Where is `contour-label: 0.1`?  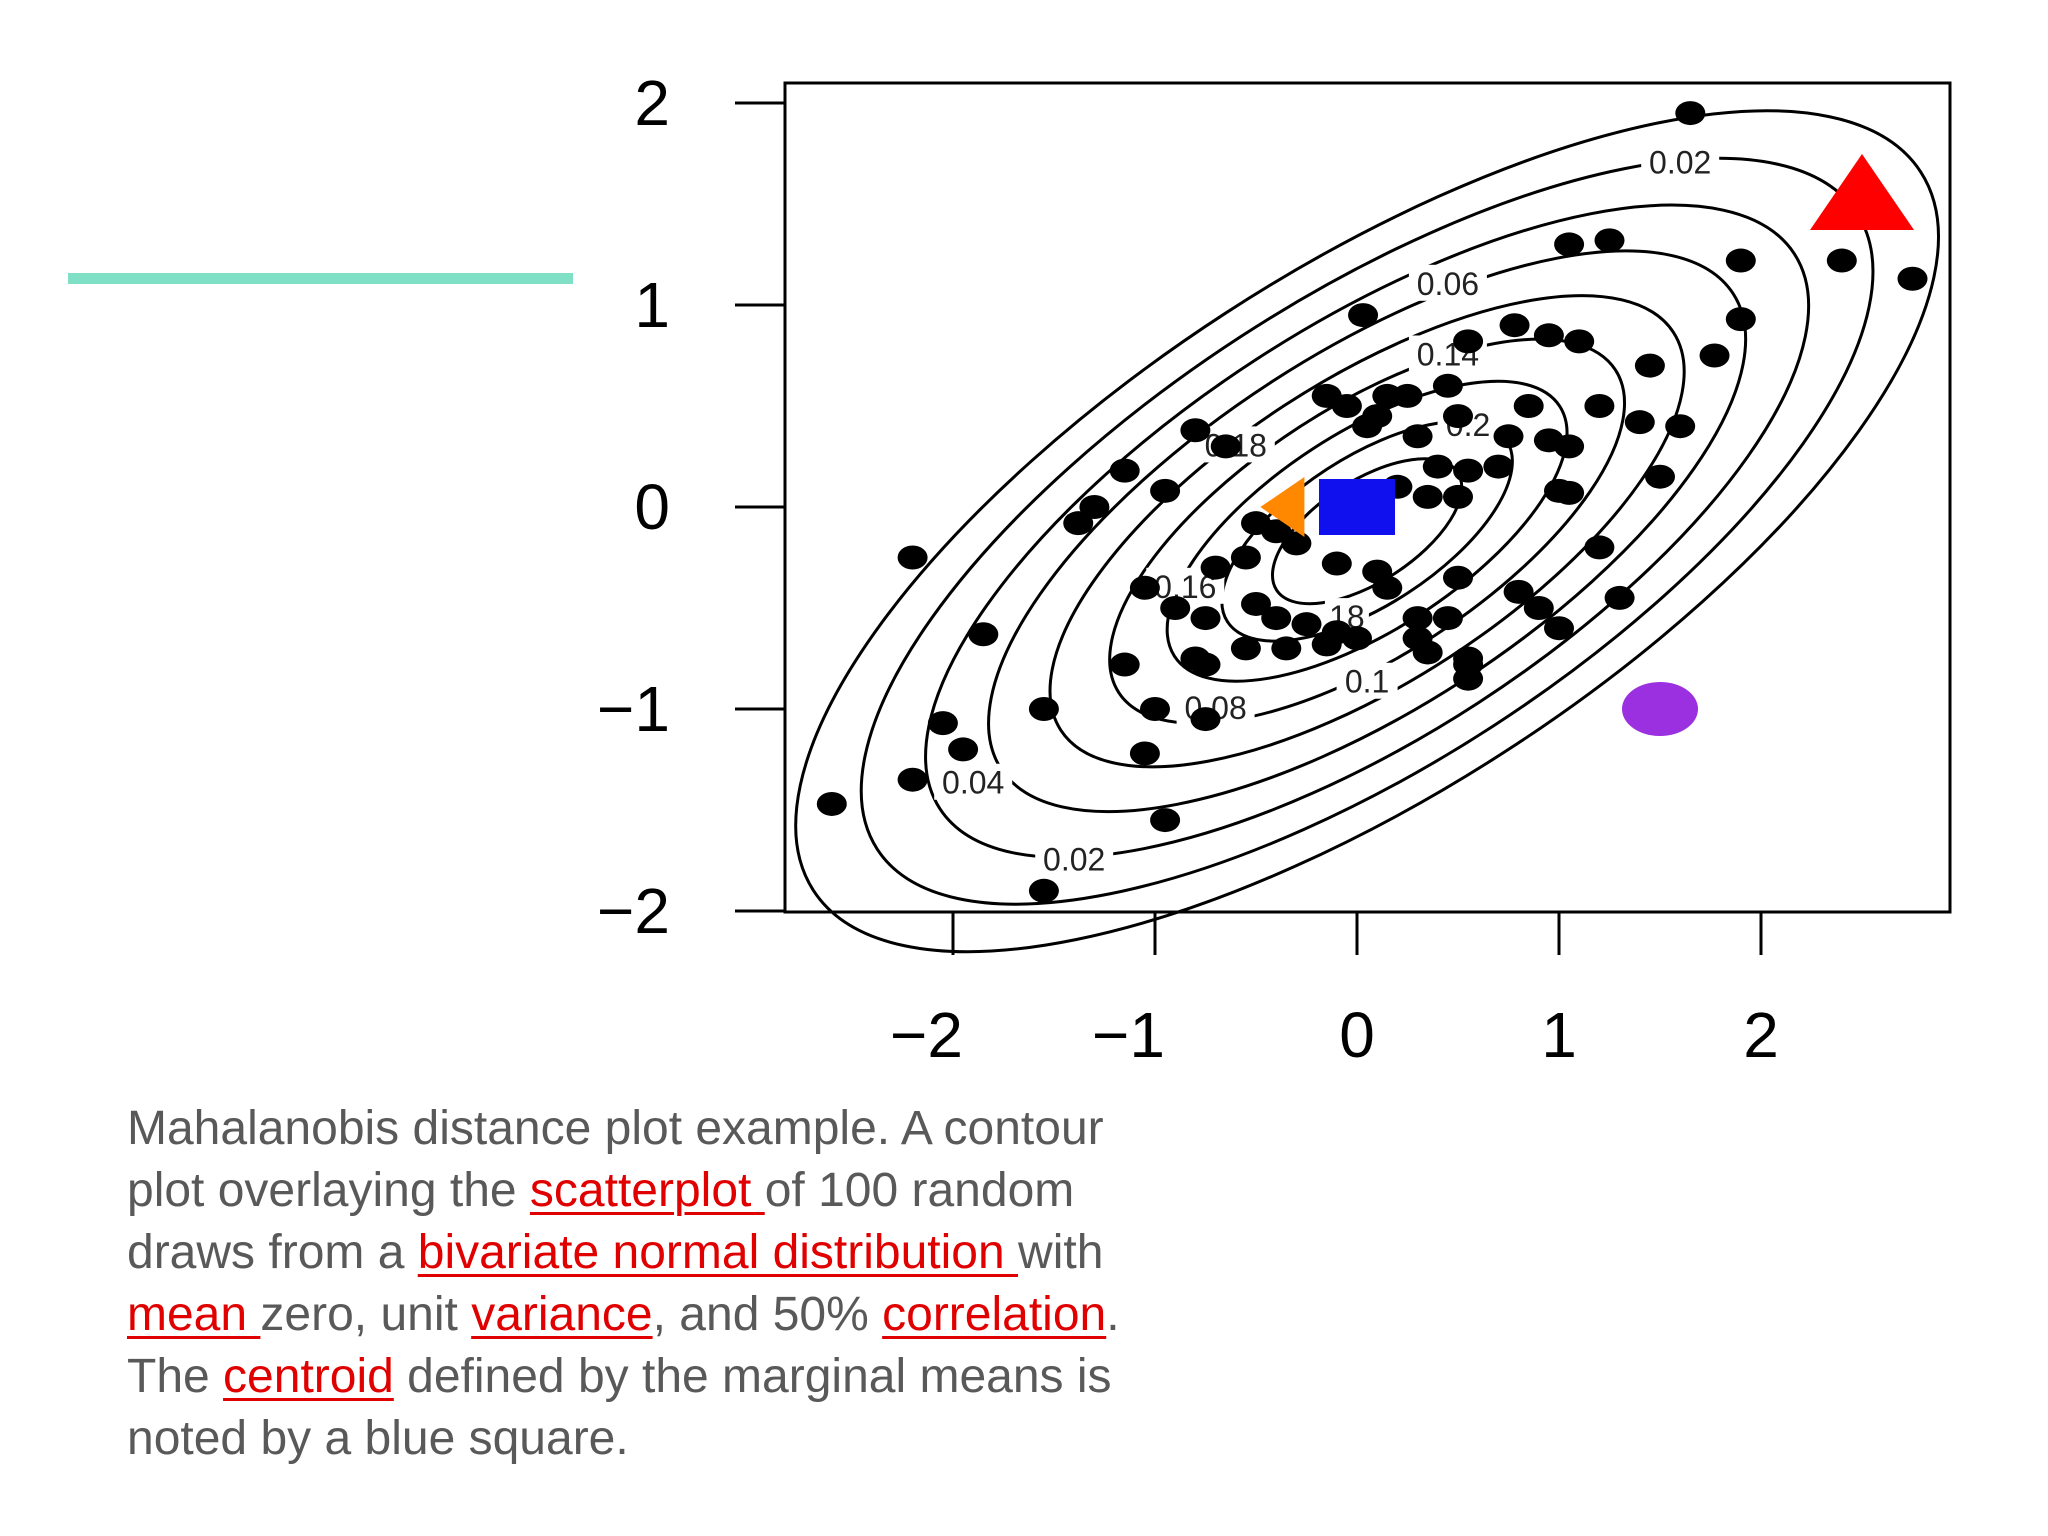
contour-label: 0.1 is located at coordinates (1367, 682).